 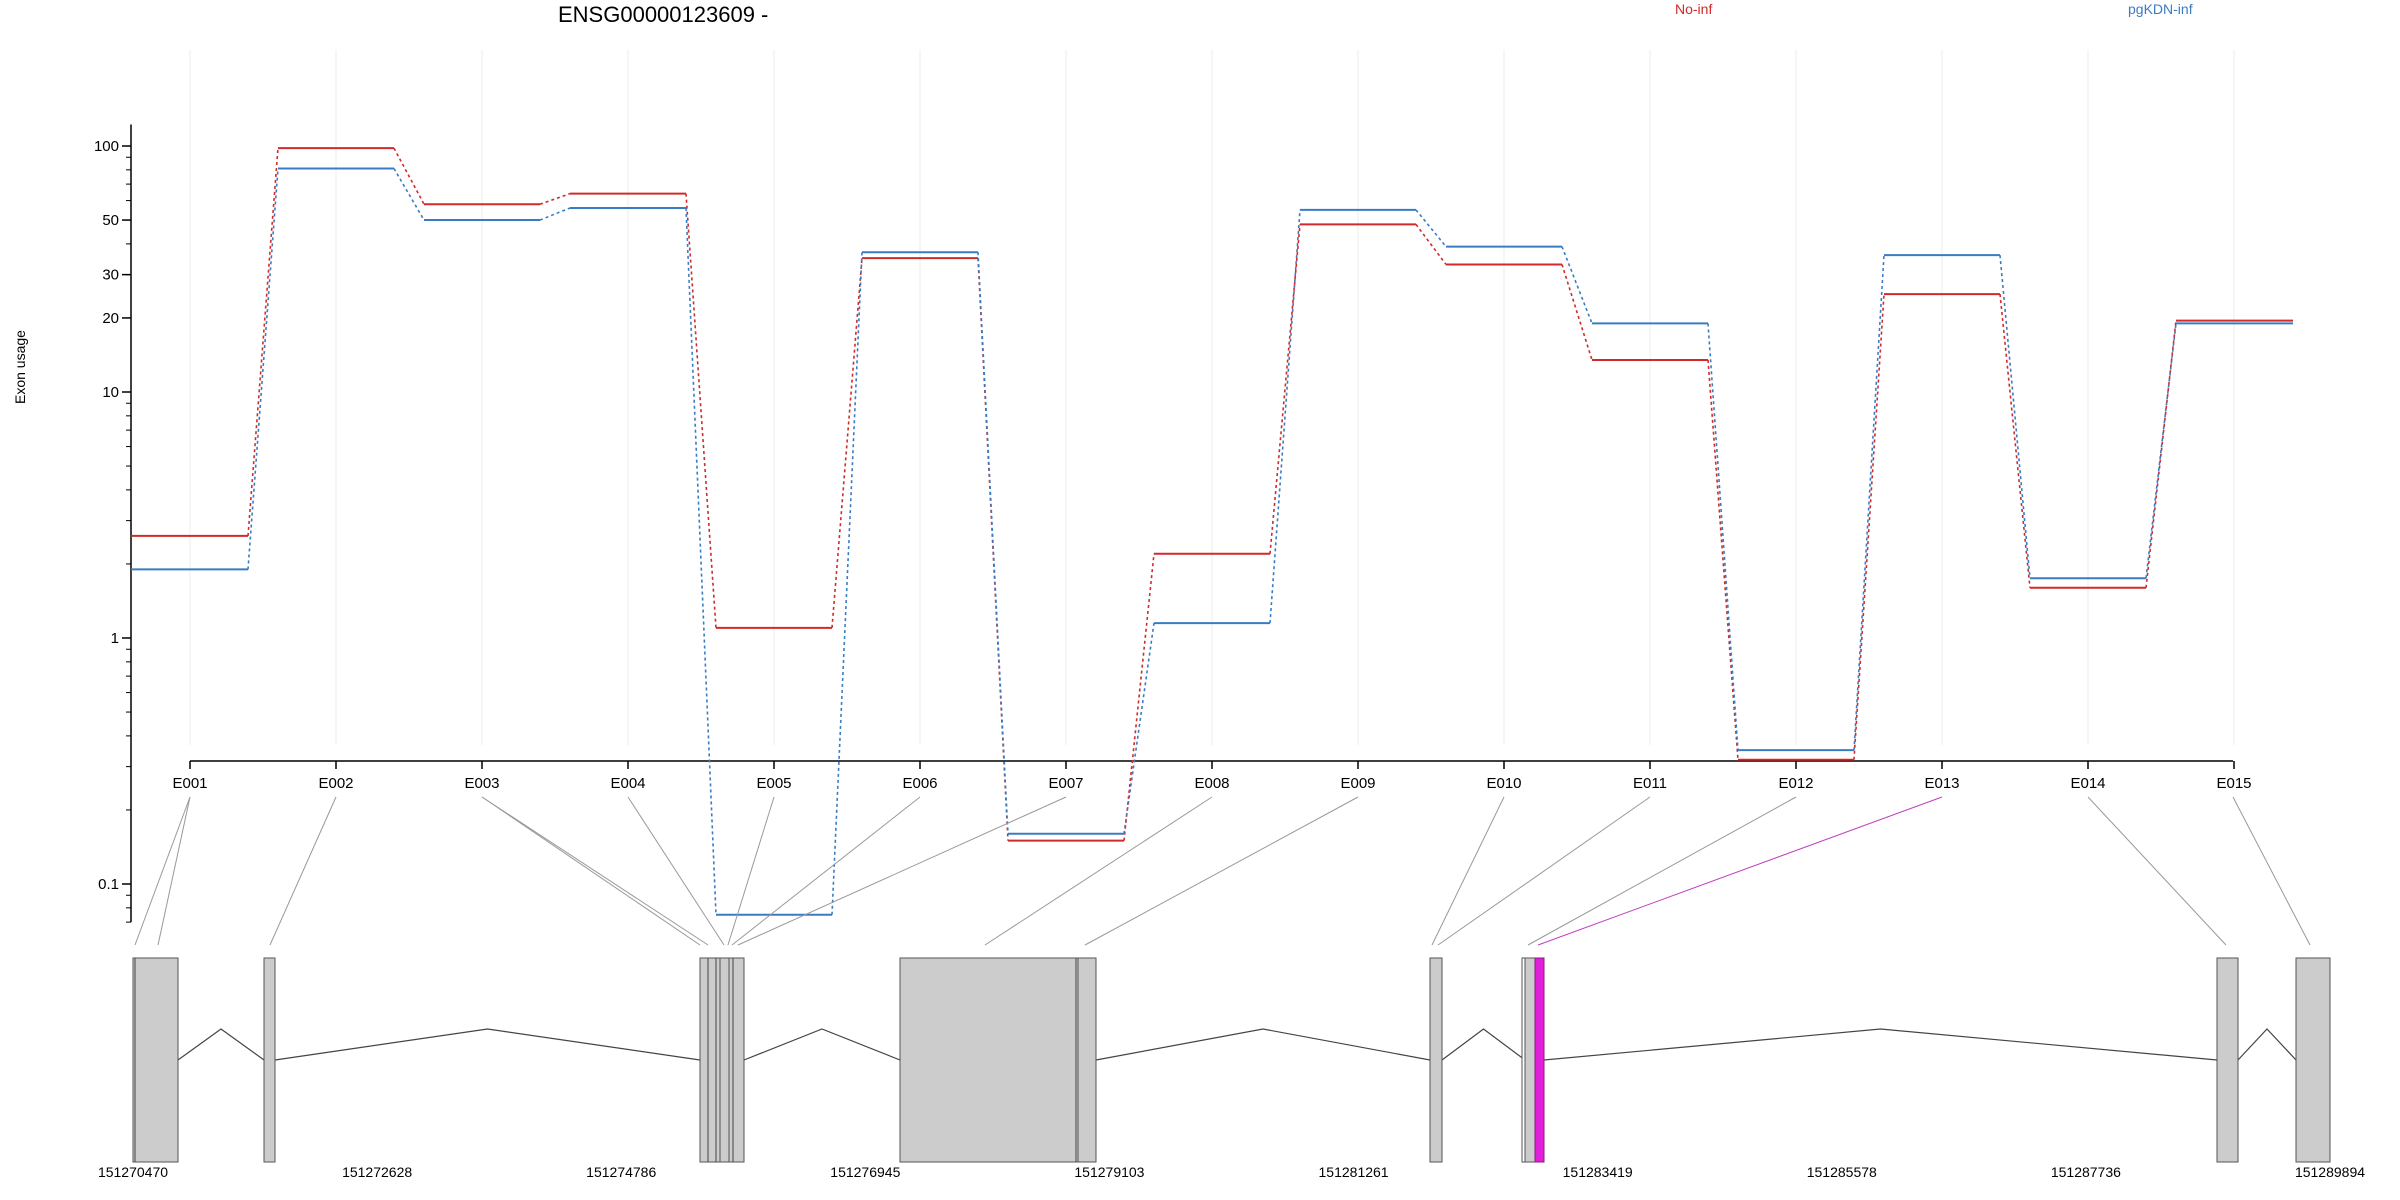 I want to click on coordinate-label: 151274786, so click(x=621, y=1172).